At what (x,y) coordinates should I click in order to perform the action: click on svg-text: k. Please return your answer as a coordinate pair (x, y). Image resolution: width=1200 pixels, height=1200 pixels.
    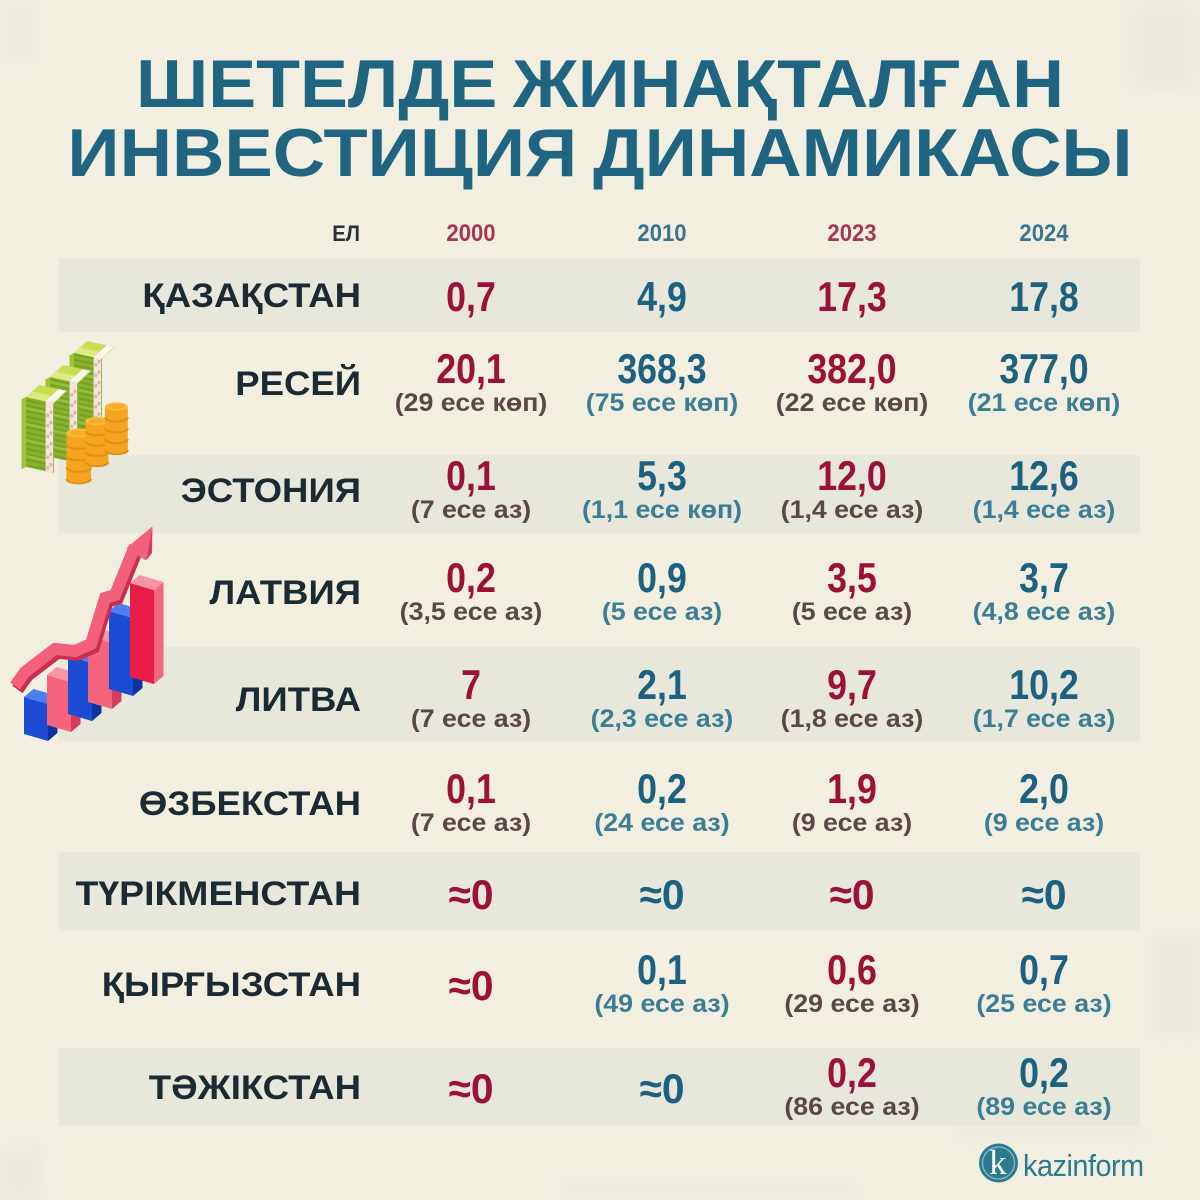
    Looking at the image, I should click on (998, 1162).